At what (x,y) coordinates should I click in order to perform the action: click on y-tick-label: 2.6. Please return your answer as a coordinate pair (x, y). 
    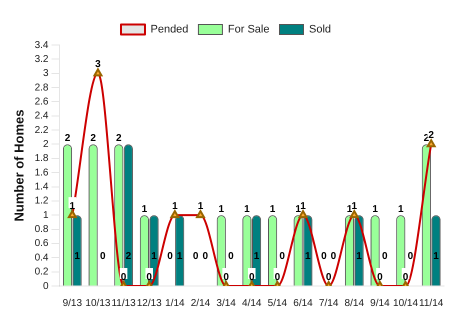
    Looking at the image, I should click on (41, 102).